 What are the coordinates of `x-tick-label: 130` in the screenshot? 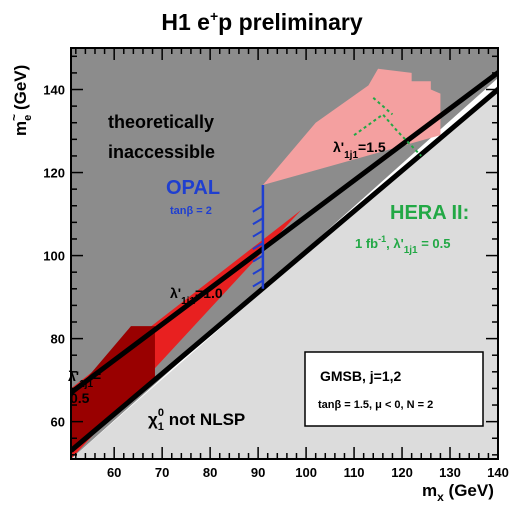 It's located at (450, 472).